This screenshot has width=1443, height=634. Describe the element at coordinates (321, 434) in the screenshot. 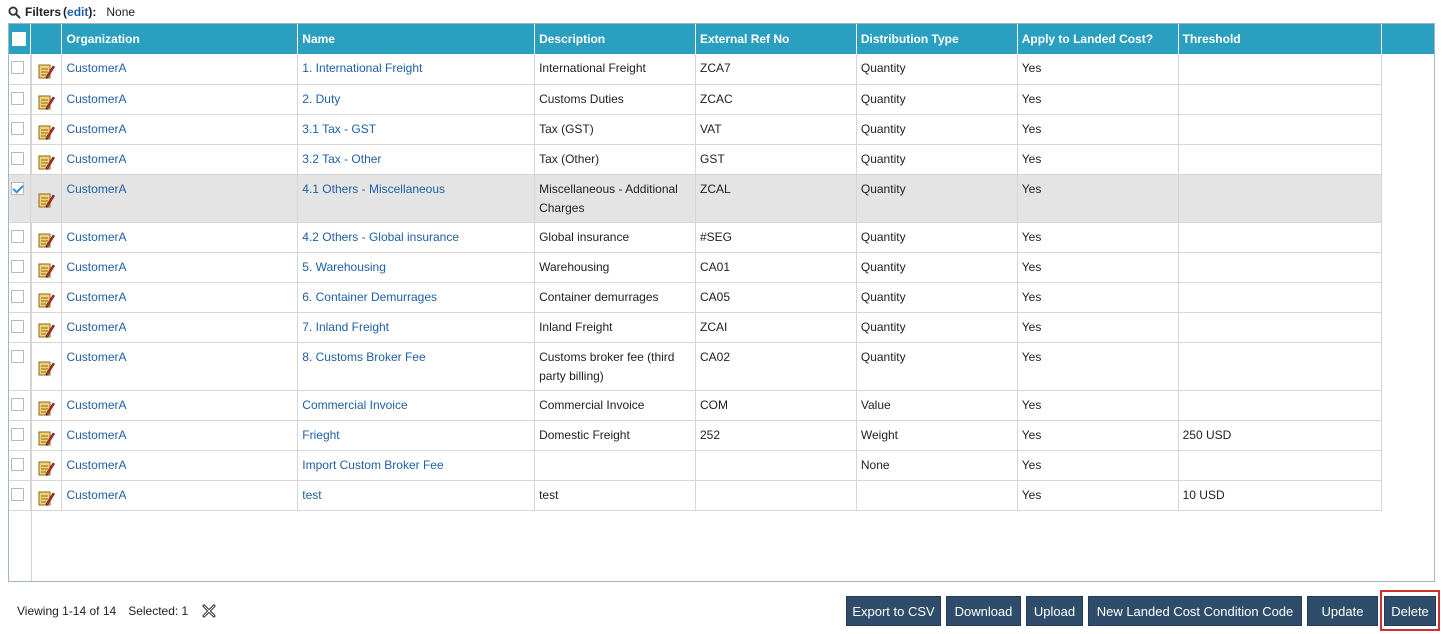

I see `name-link: Frieght` at that location.